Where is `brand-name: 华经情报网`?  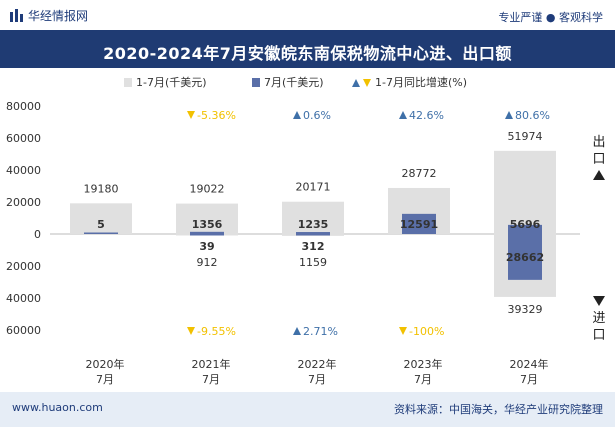
brand-name: 华经情报网 is located at coordinates (58, 16).